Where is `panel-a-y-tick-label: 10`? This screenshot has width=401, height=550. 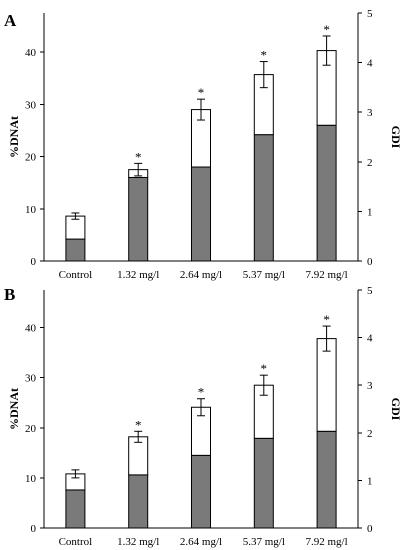 panel-a-y-tick-label: 10 is located at coordinates (31, 210).